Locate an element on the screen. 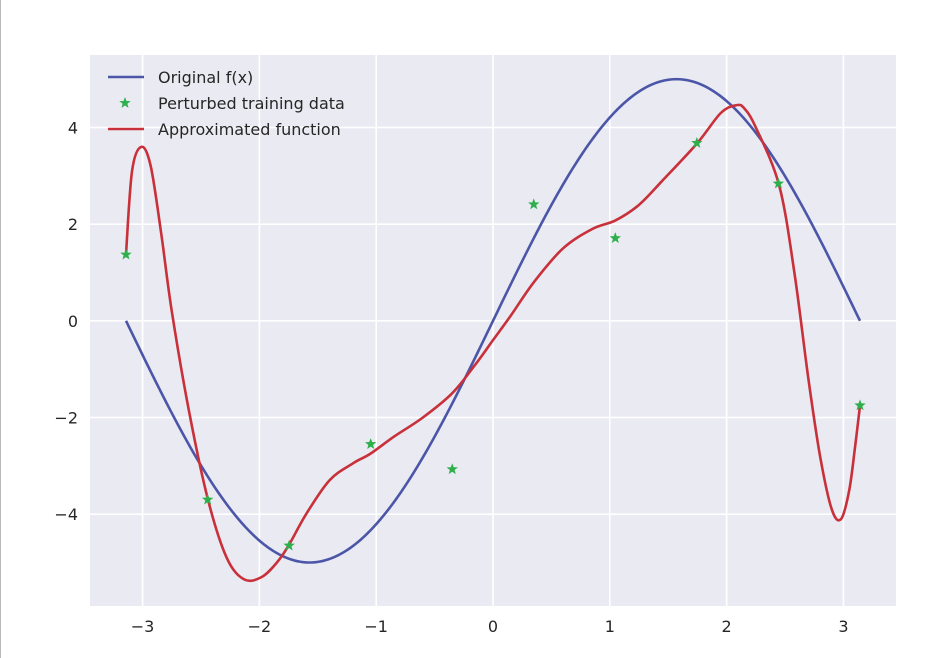  x-axis-ticks: −3 −2 −1 0 1 2 3 is located at coordinates (490, 626).